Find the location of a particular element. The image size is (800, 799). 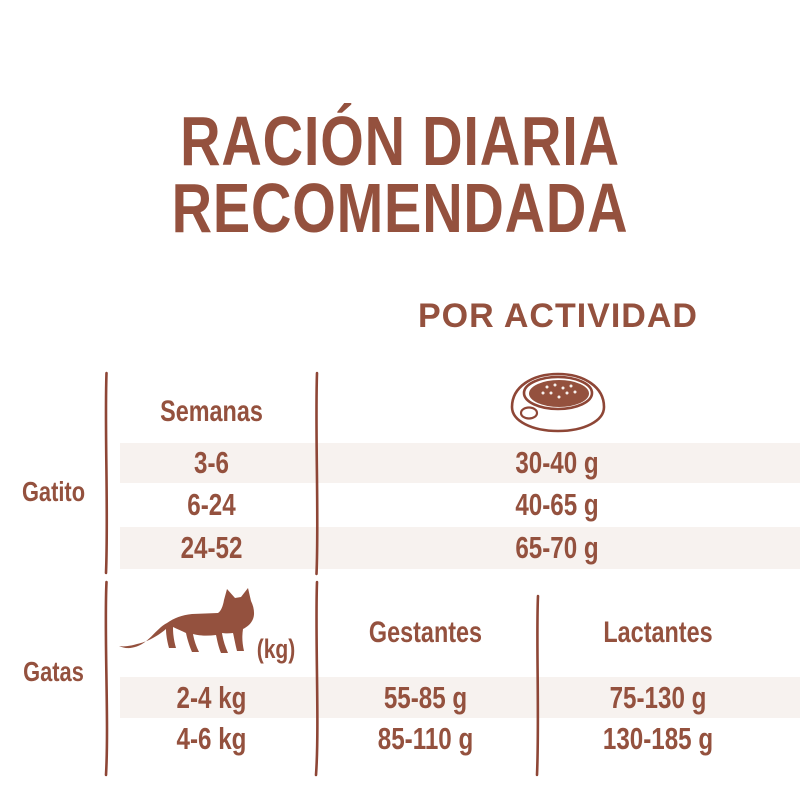

table-row: 24-52 65-70 g is located at coordinates (452, 548).